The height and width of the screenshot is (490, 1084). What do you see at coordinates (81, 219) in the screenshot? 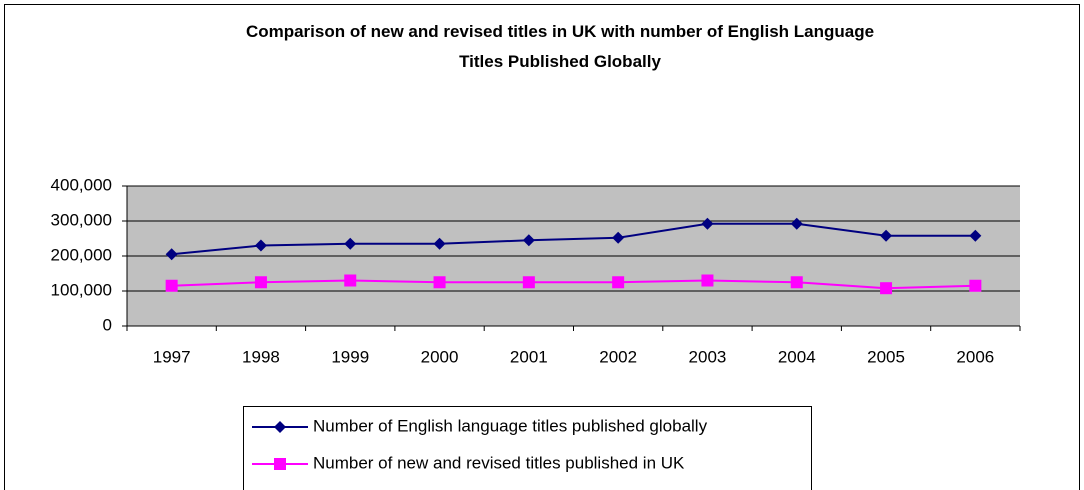
I see `y-tick-label: 300,000` at bounding box center [81, 219].